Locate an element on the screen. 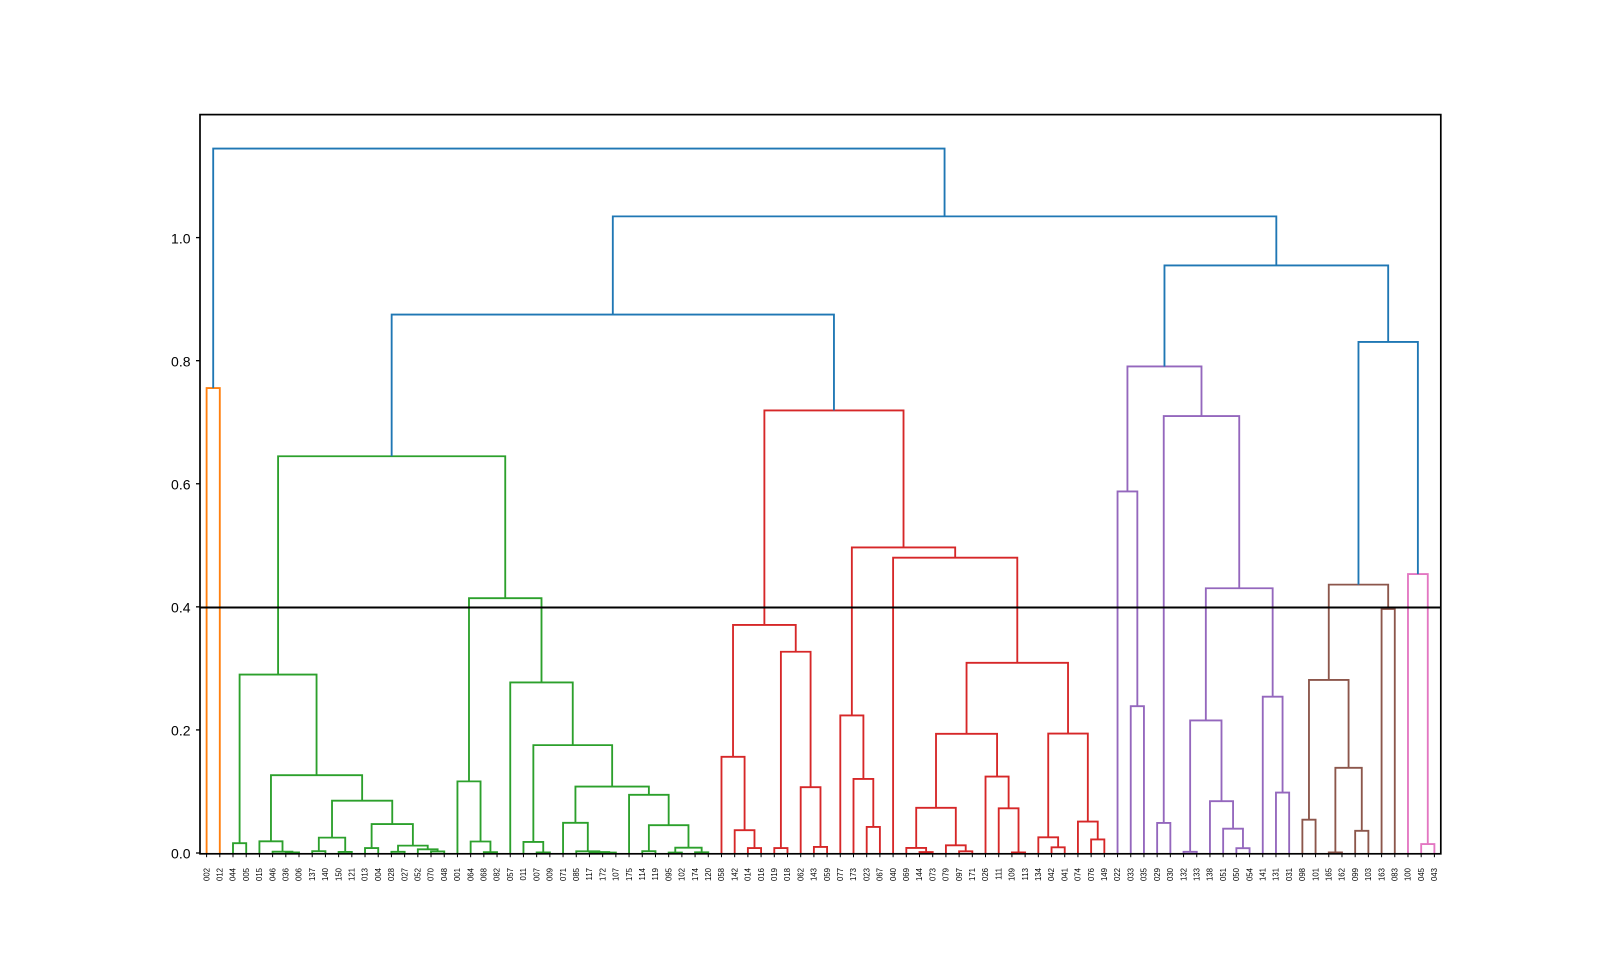 The height and width of the screenshot is (960, 1600). svg-text: 076 is located at coordinates (1091, 874).